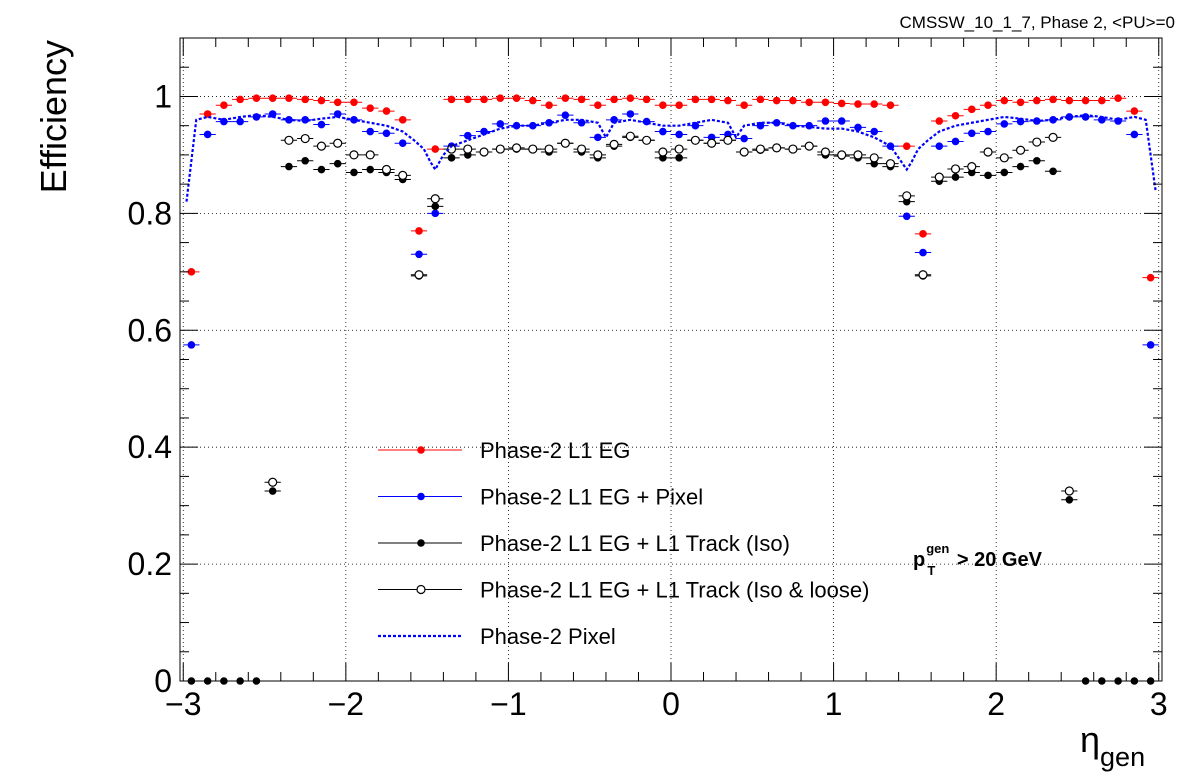 The image size is (1198, 774). Describe the element at coordinates (671, 704) in the screenshot. I see `x-tick-label: 0` at that location.